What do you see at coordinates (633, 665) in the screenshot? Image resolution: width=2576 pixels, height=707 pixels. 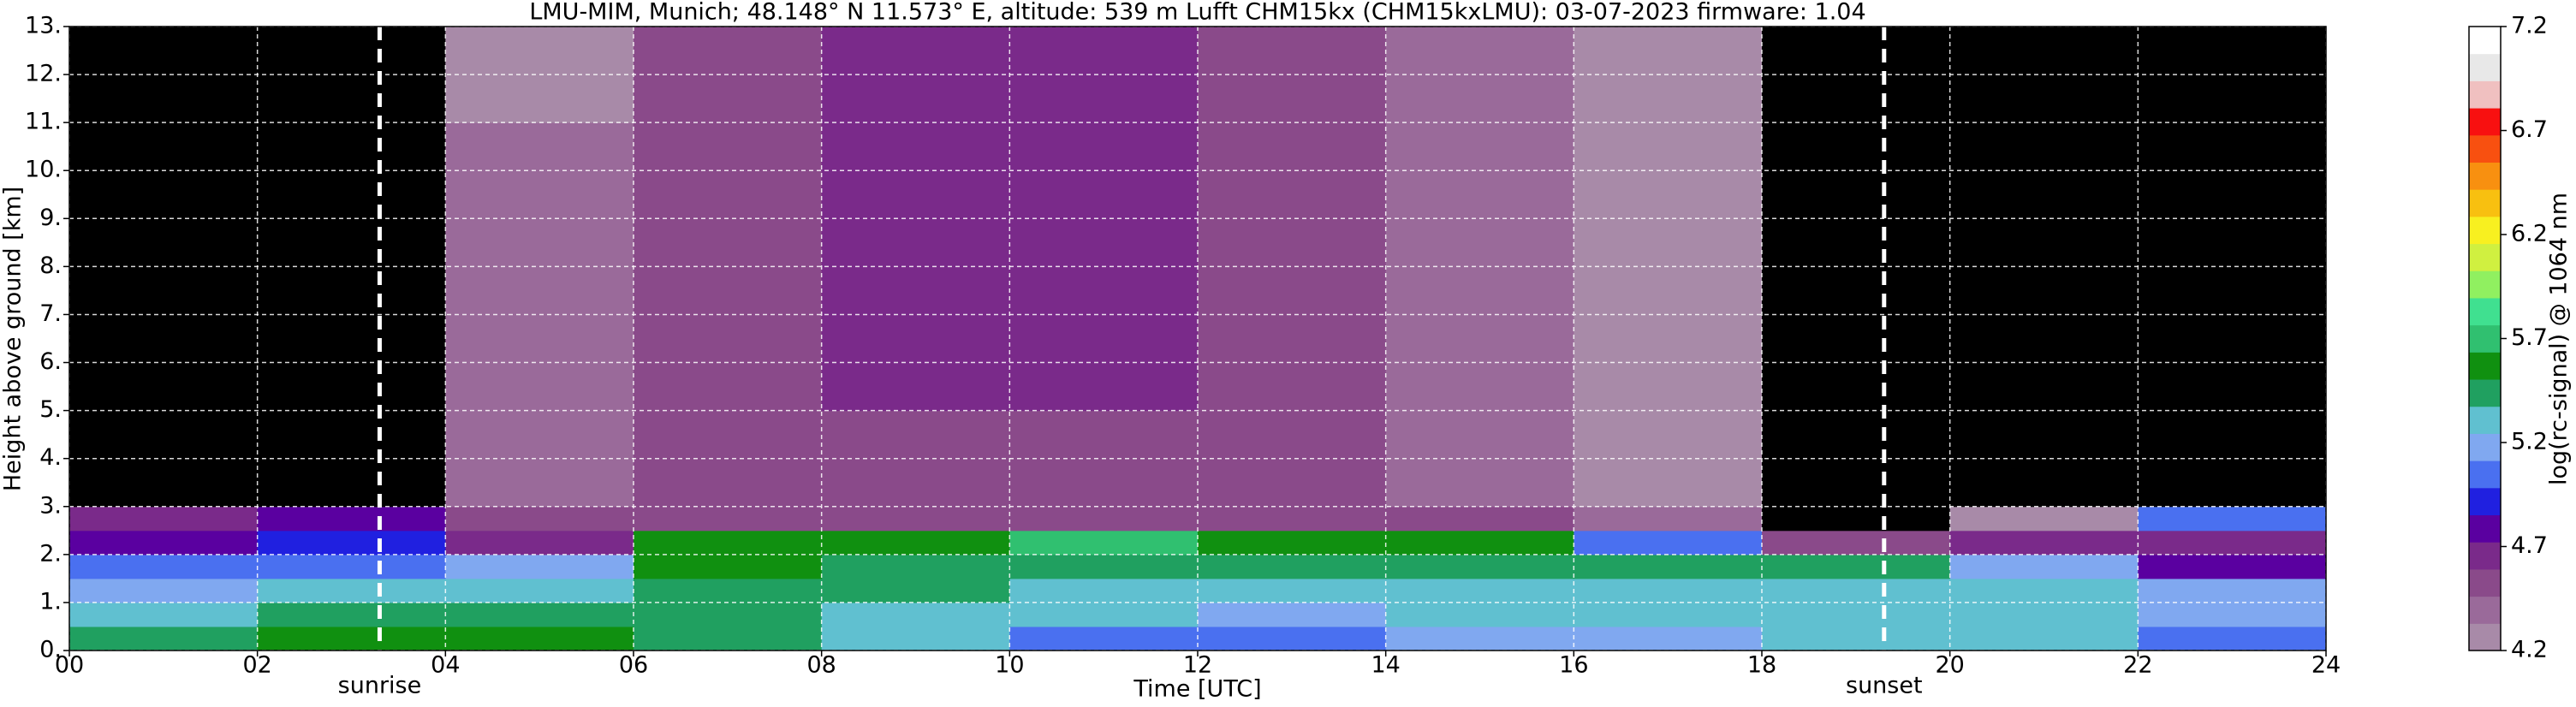 I see `x-tick-label: 06` at bounding box center [633, 665].